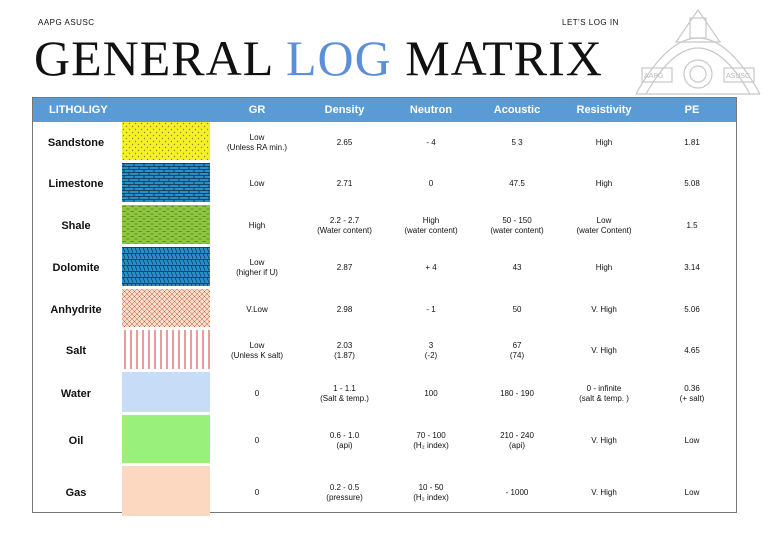 The height and width of the screenshot is (543, 768). Describe the element at coordinates (517, 355) in the screenshot. I see `acoustic-value-line: (74)` at that location.